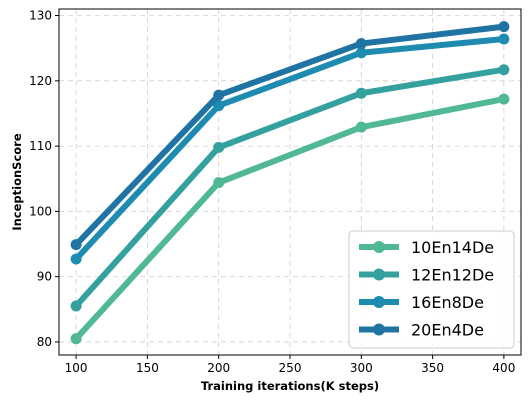  I want to click on y-axis-label: InceptionScore, so click(17, 182).